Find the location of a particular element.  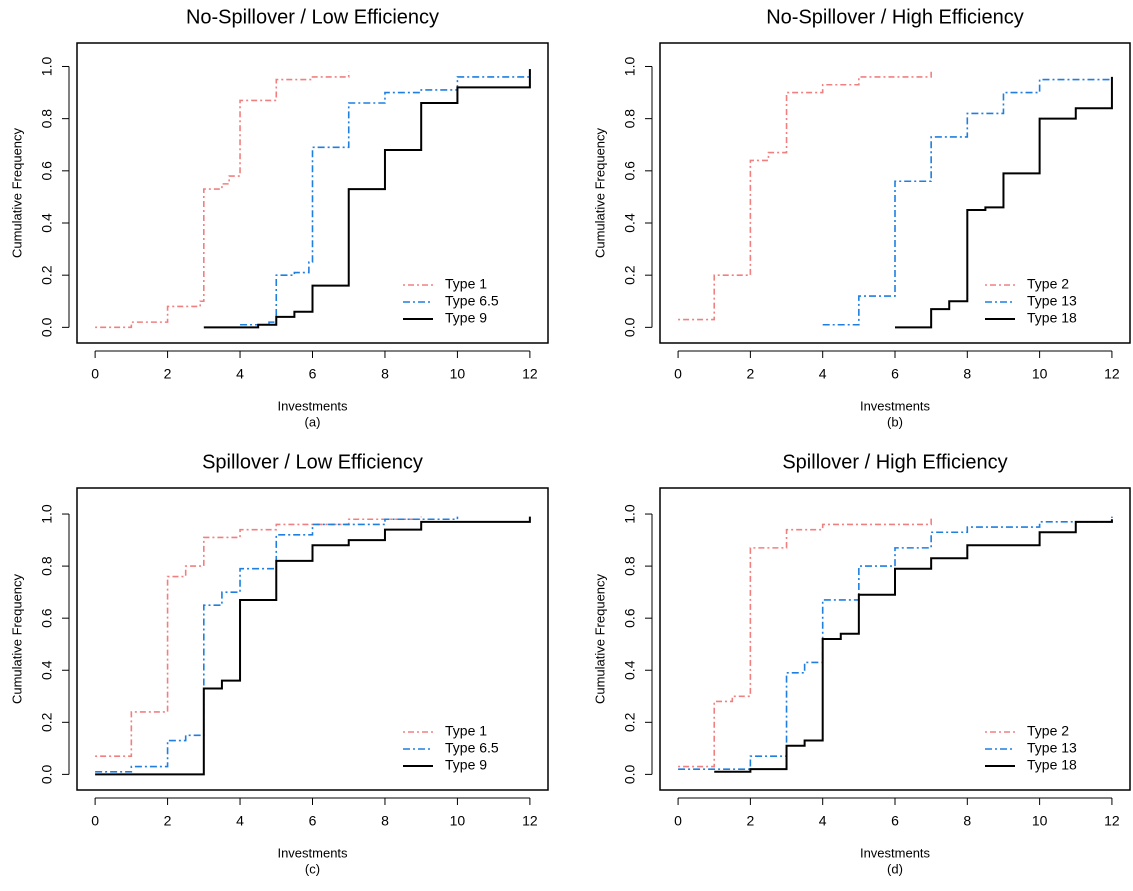

caption: (a) is located at coordinates (313, 421).